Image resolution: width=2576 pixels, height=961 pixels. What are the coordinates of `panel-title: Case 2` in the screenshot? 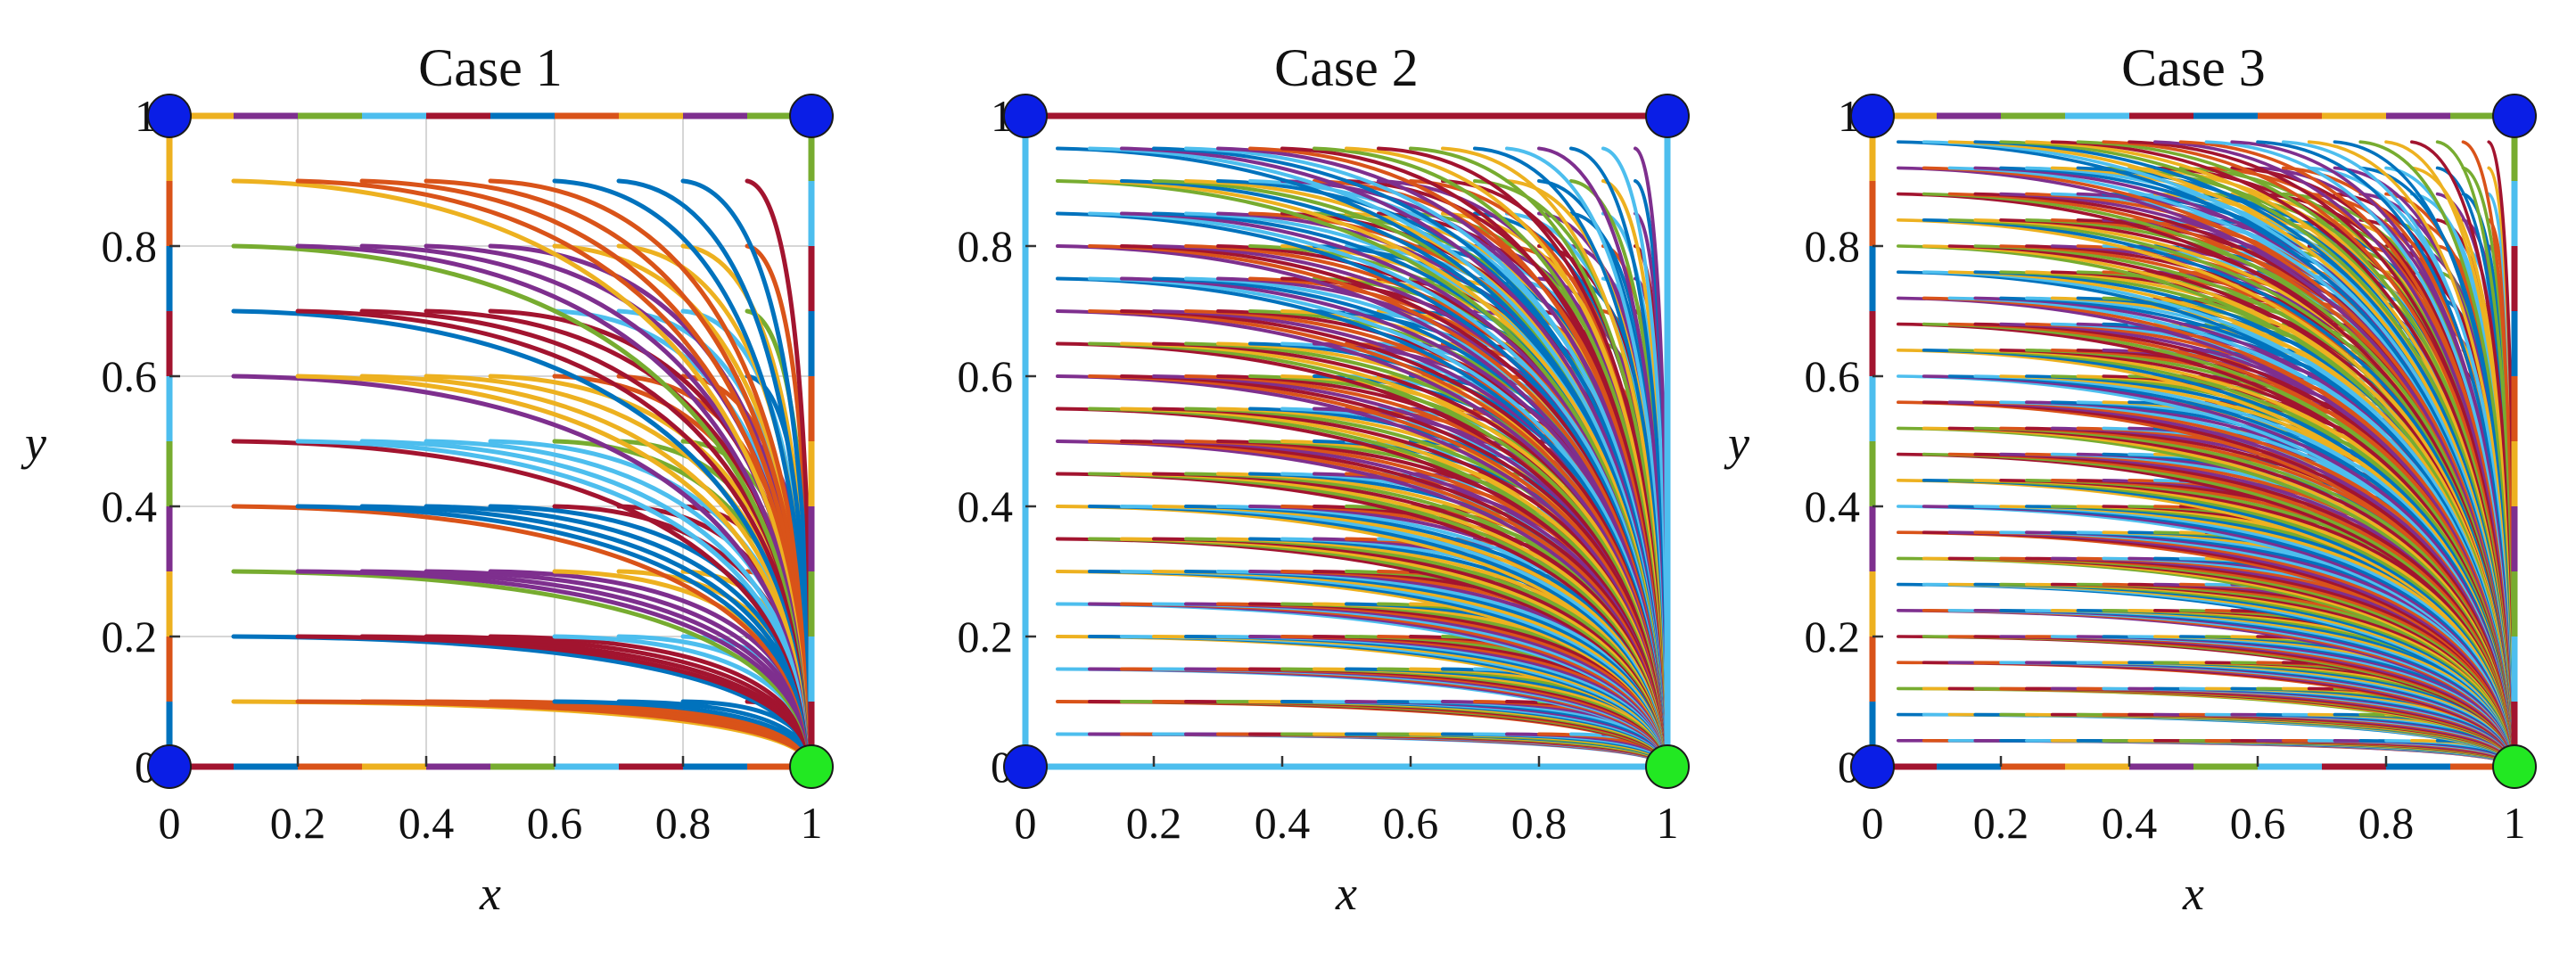 It's located at (1346, 67).